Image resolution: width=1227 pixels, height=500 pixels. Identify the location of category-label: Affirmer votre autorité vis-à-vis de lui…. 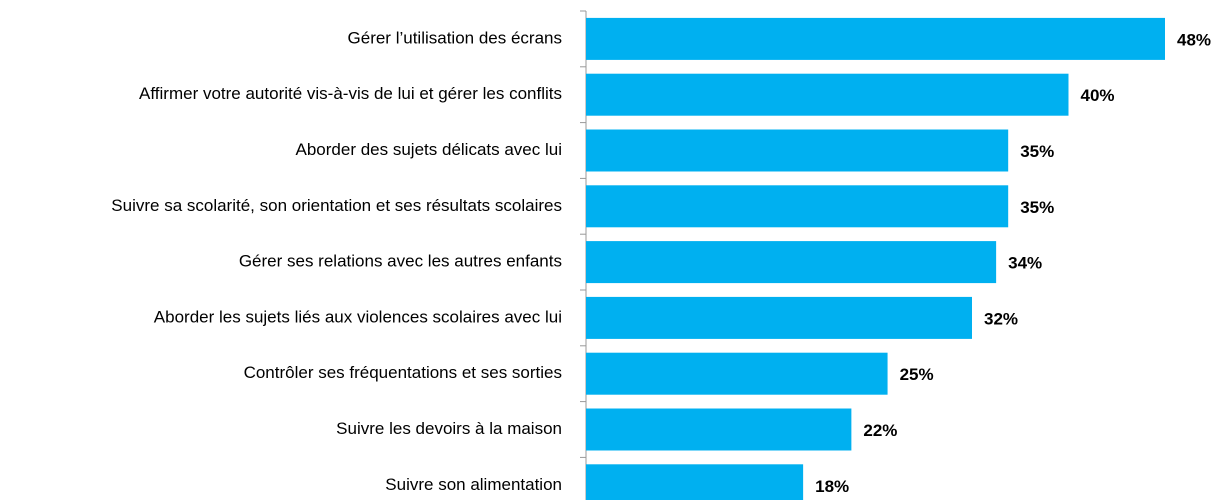
(350, 93).